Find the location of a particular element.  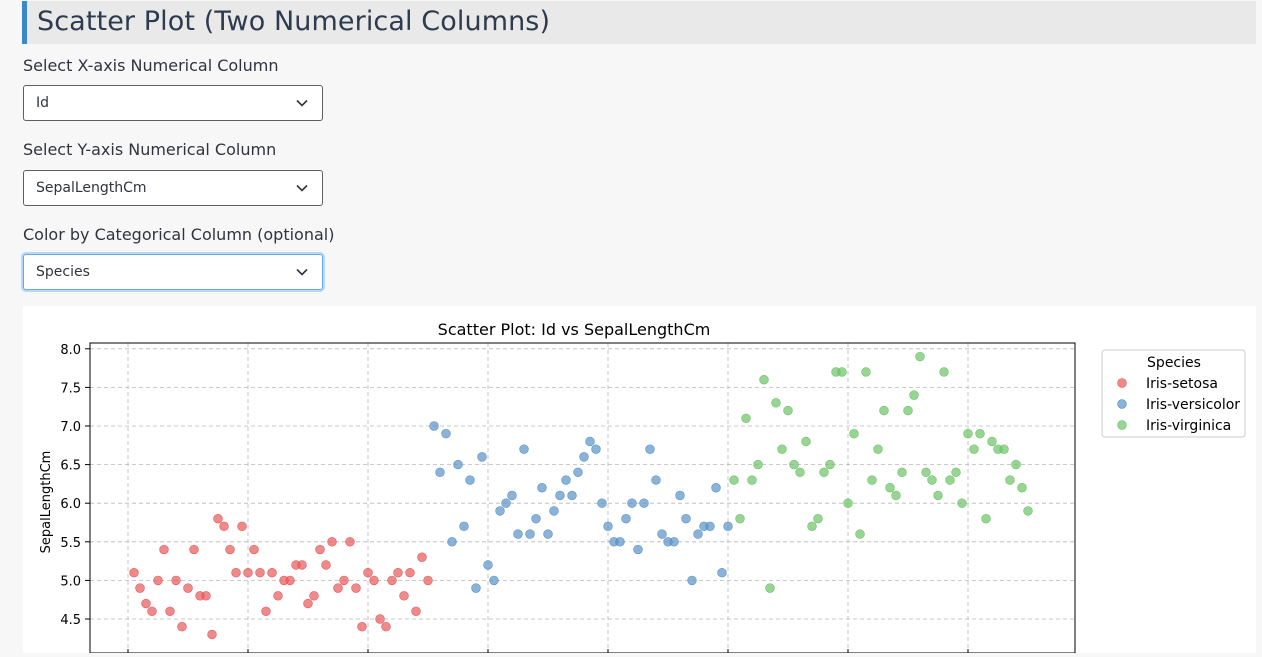

color-select-value: Species is located at coordinates (63, 272).